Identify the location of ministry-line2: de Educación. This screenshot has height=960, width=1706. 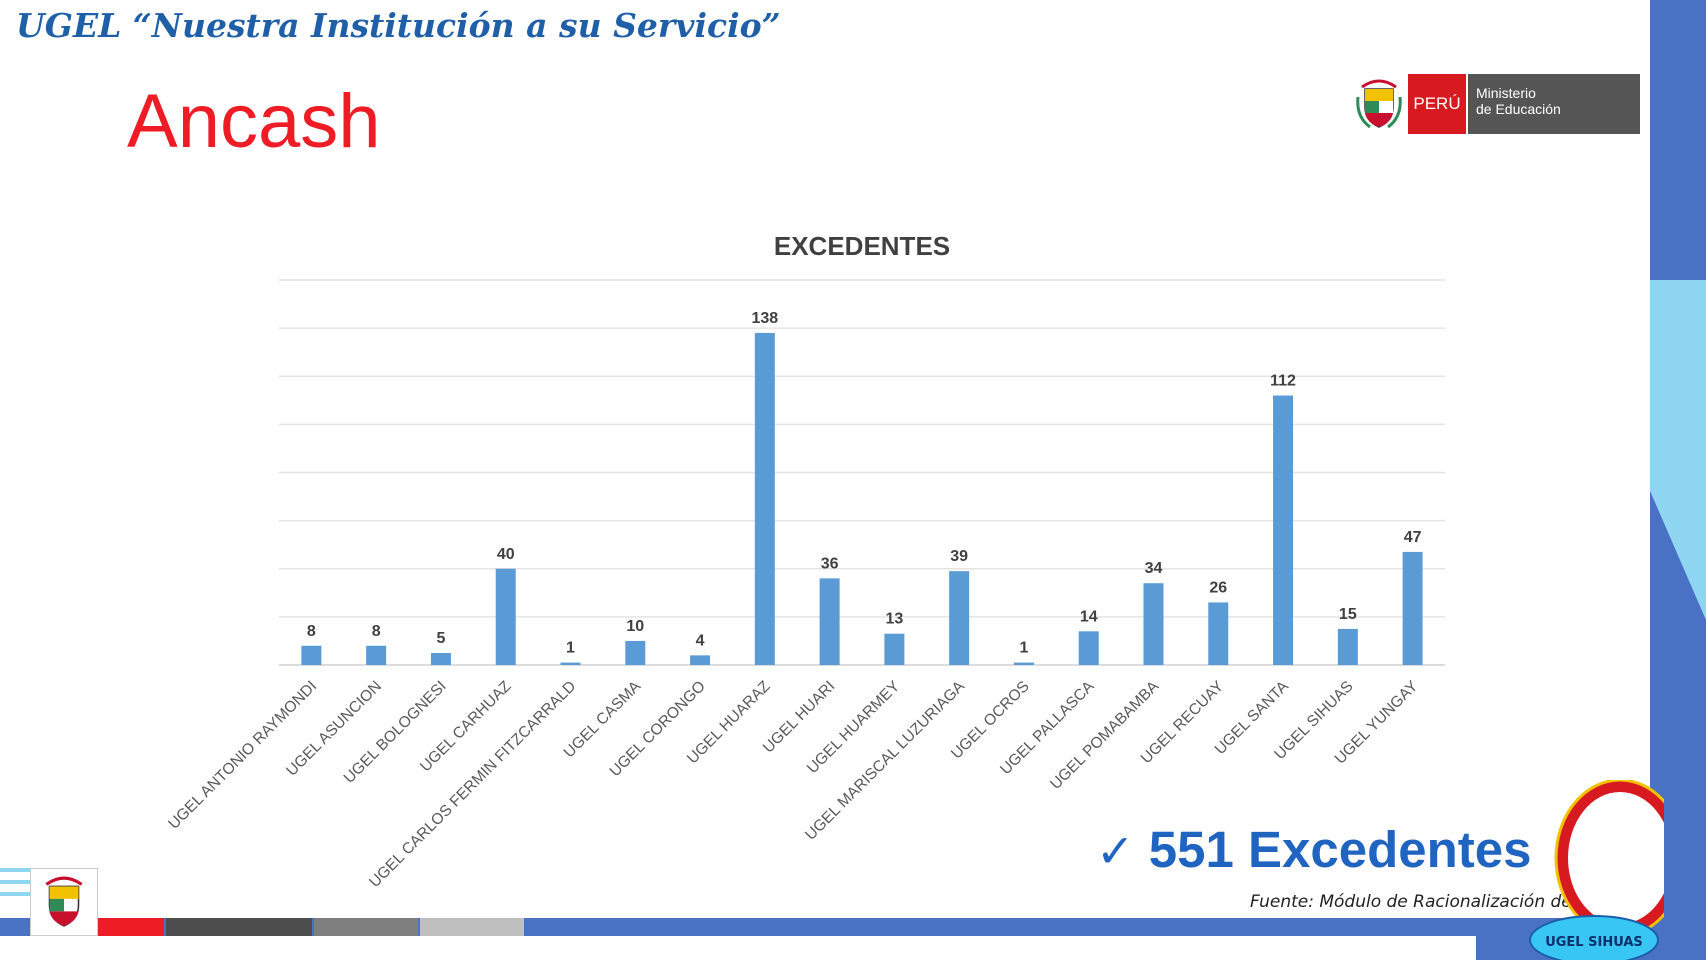
(1518, 109).